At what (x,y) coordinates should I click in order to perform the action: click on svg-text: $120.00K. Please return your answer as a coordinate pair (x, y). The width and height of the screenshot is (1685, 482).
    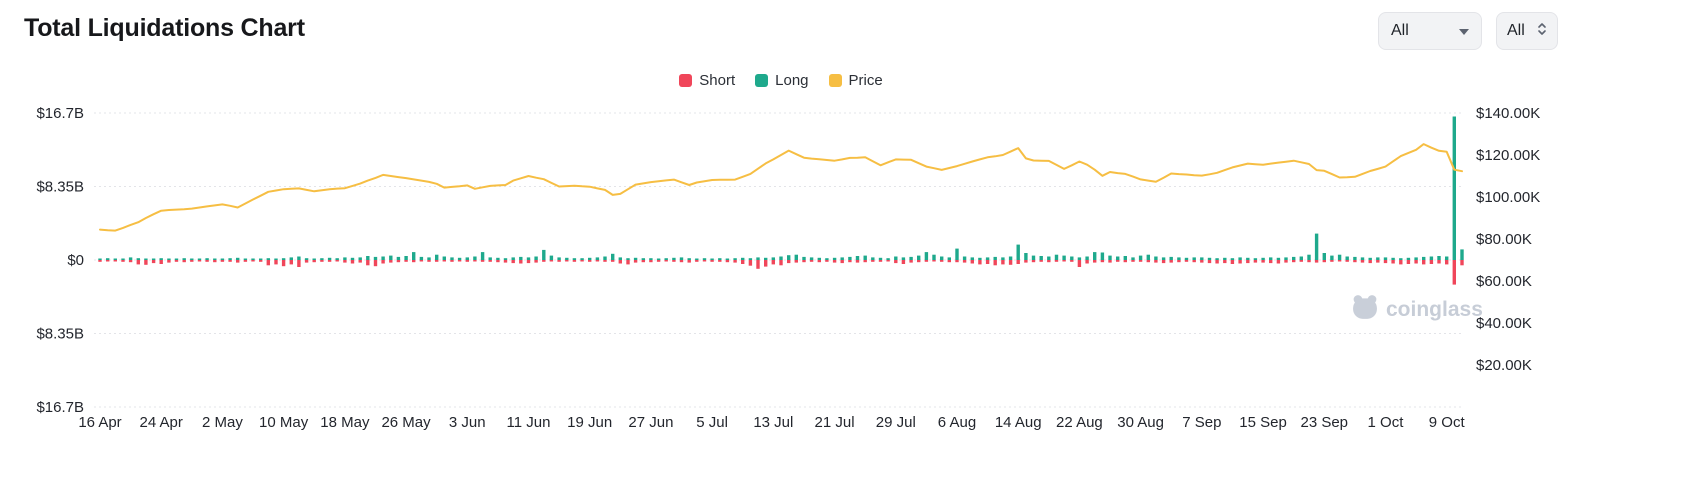
    Looking at the image, I should click on (1508, 155).